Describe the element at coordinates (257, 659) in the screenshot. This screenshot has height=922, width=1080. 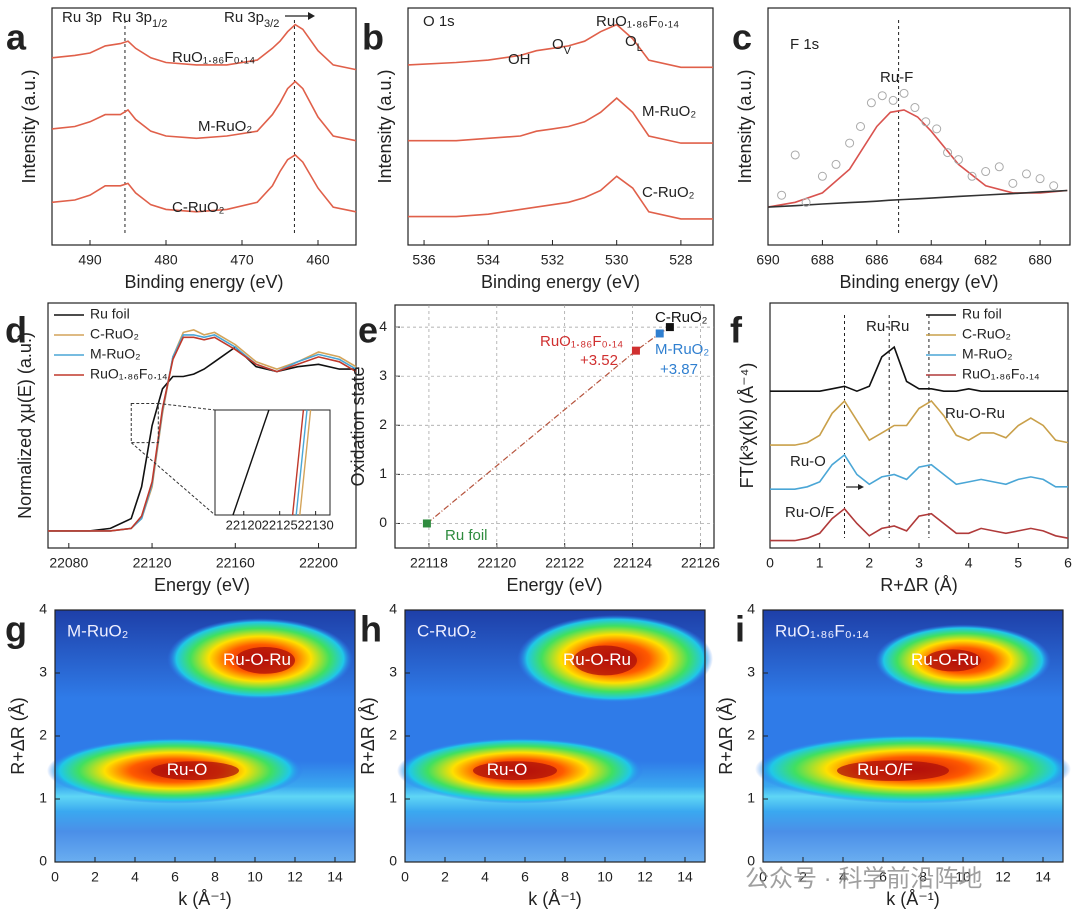
I see `peak-label: Ru-O-Ru` at that location.